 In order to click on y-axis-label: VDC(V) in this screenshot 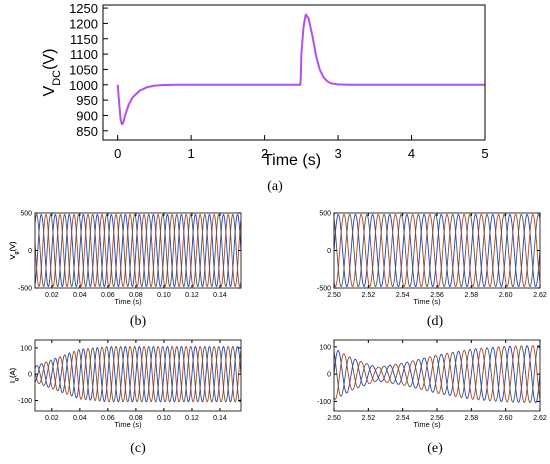, I will do `click(52, 73)`.